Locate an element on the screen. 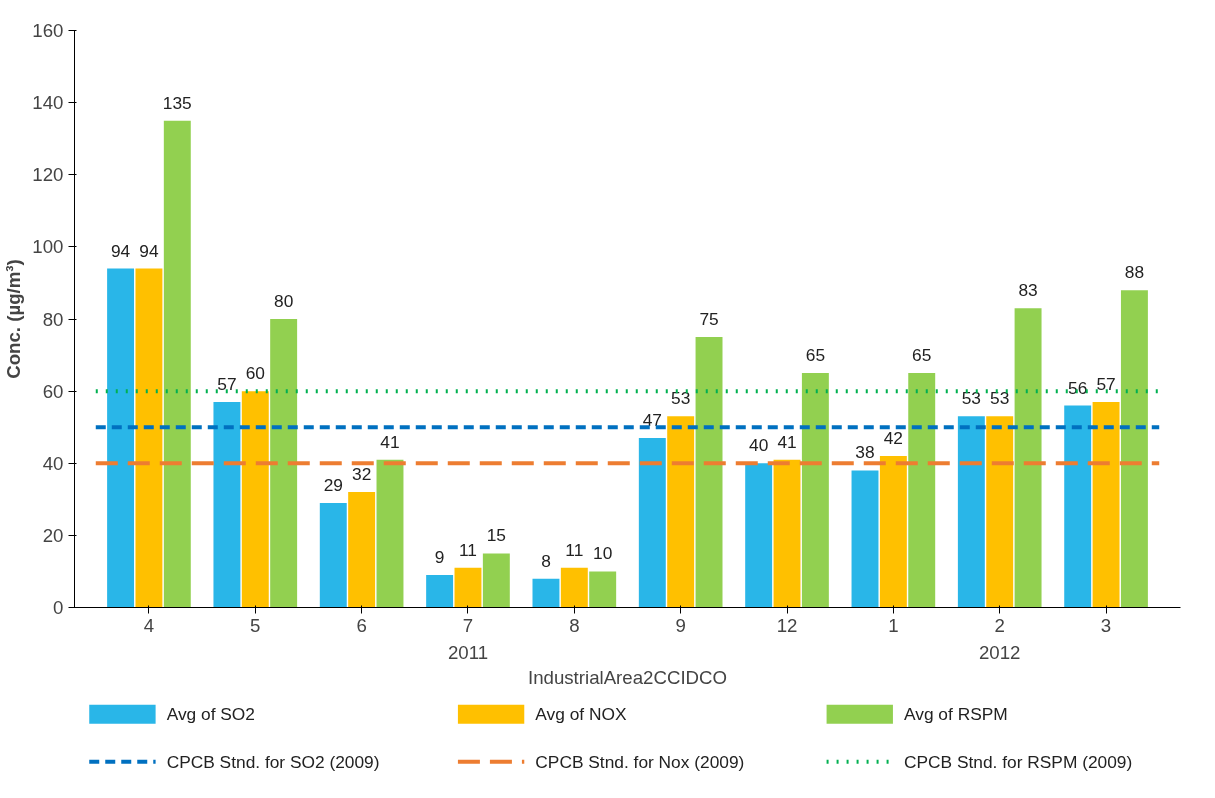 The image size is (1215, 798). x-tick-label: 5 is located at coordinates (255, 625).